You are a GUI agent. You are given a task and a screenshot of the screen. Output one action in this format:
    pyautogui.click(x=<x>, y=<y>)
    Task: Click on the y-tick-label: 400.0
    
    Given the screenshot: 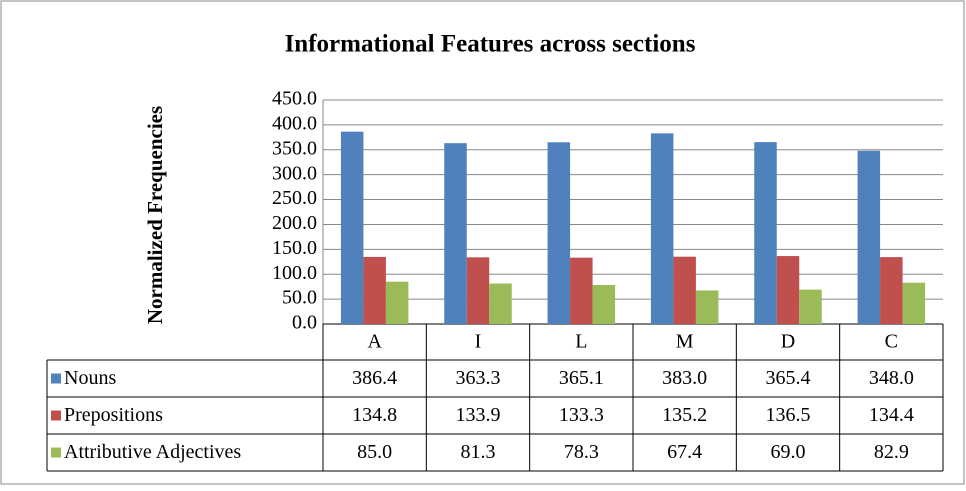 What is the action you would take?
    pyautogui.click(x=294, y=123)
    